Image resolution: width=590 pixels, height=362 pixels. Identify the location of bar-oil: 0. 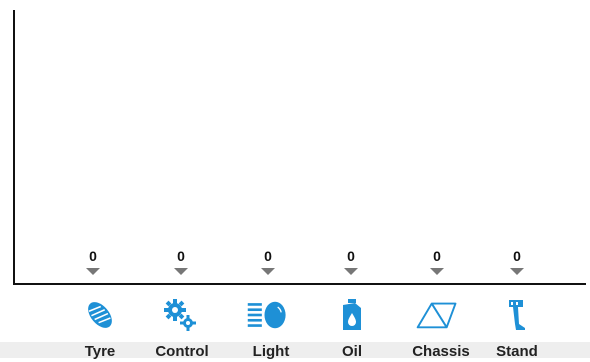
(351, 261).